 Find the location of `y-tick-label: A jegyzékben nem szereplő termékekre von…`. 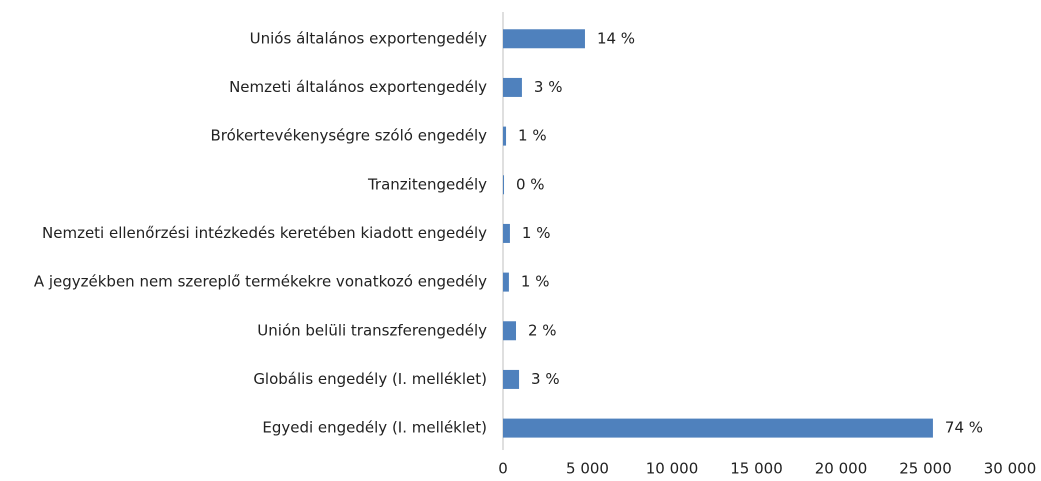

y-tick-label: A jegyzékben nem szereplő termékekre von… is located at coordinates (260, 282).